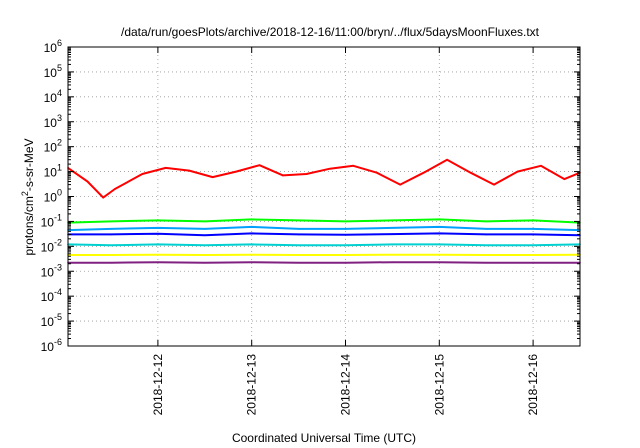 This screenshot has height=448, width=640. Describe the element at coordinates (345, 385) in the screenshot. I see `x-tick-label: 2018-12-14` at that location.